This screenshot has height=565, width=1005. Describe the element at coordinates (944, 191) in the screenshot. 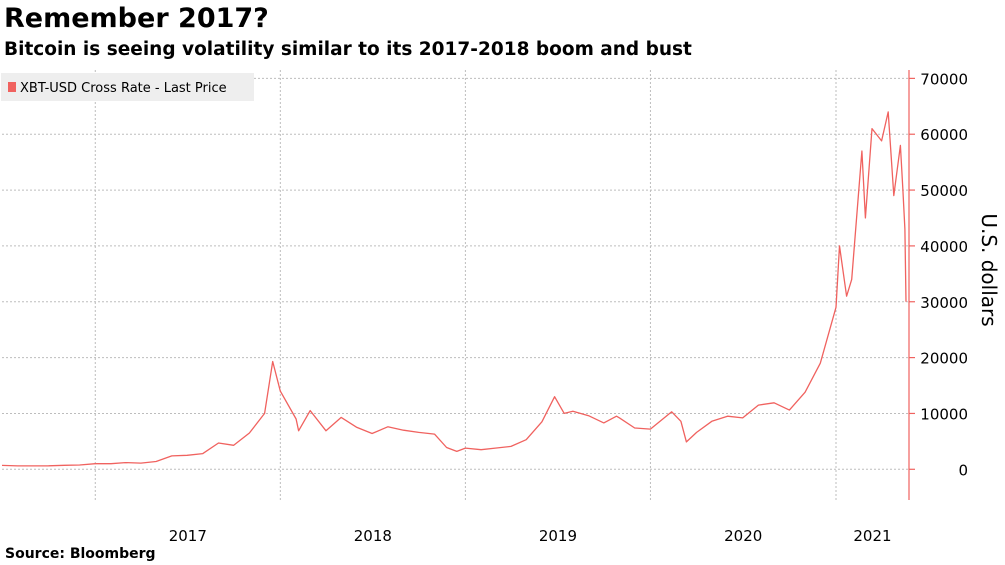

I see `y-tick-label: 50000` at that location.